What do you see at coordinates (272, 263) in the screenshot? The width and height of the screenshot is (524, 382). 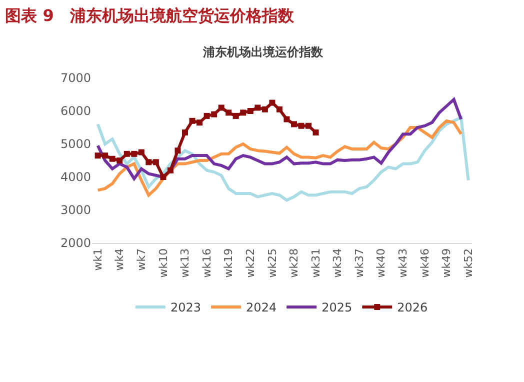 I see `x-tick-label: wk25` at bounding box center [272, 263].